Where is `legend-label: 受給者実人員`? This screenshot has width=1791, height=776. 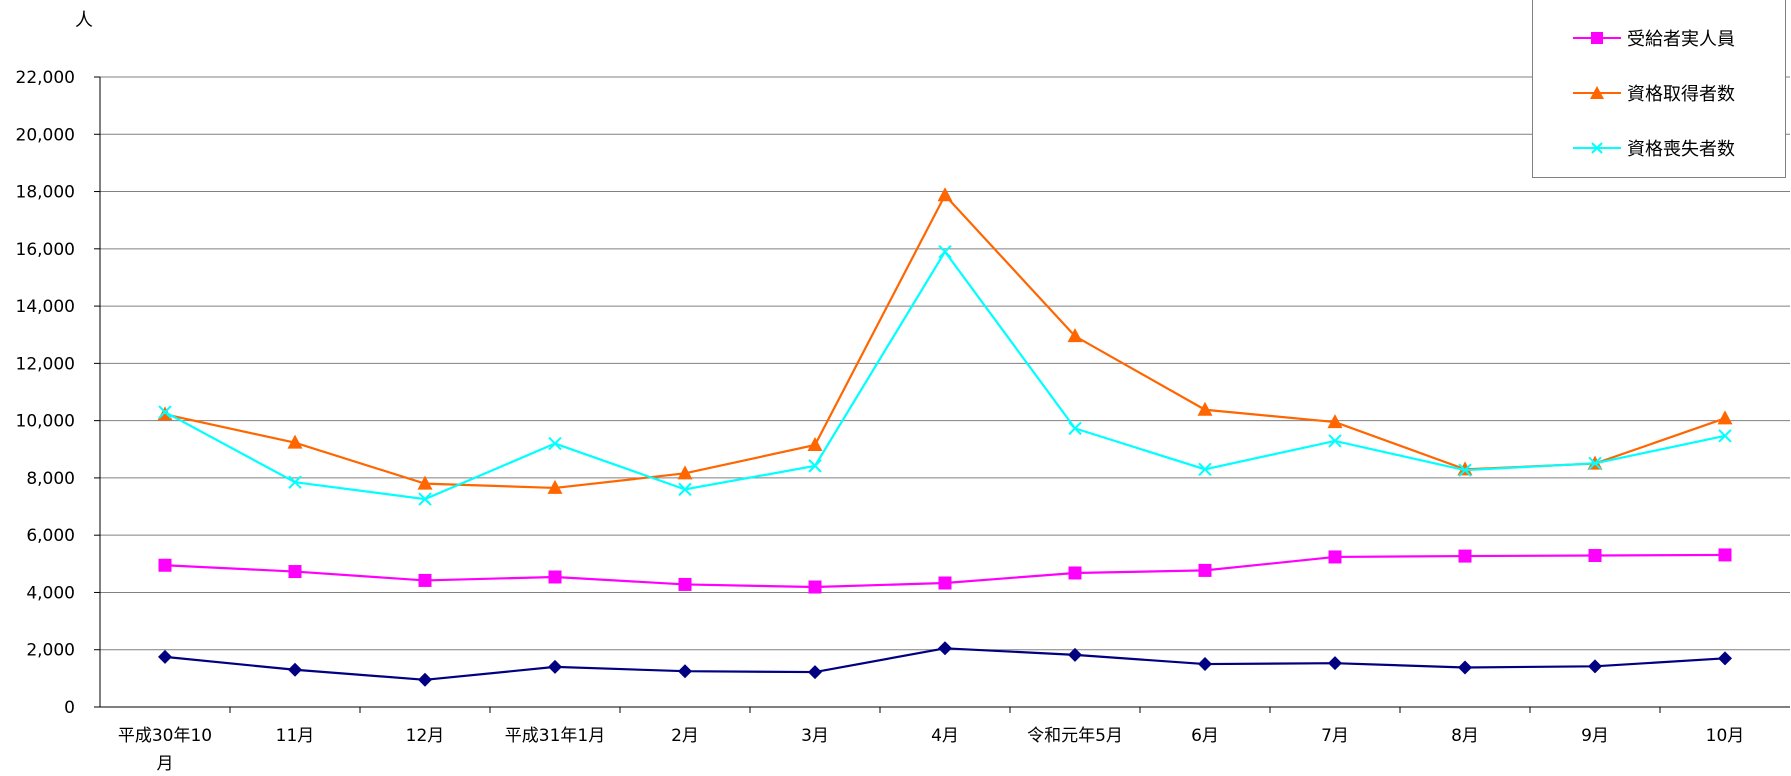
legend-label: 受給者実人員 is located at coordinates (1681, 39).